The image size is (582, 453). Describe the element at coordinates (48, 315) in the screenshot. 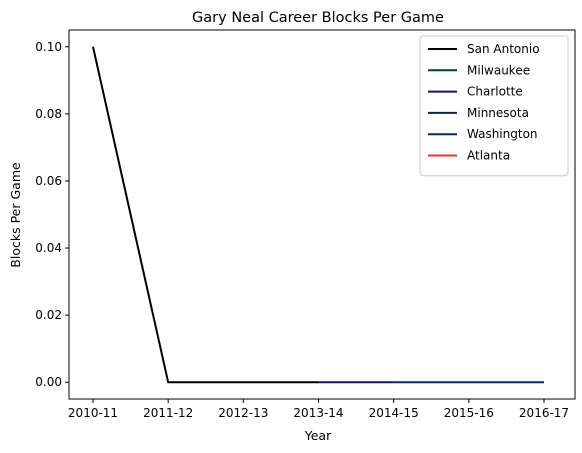

I see `y-tick-label: 0.02` at that location.